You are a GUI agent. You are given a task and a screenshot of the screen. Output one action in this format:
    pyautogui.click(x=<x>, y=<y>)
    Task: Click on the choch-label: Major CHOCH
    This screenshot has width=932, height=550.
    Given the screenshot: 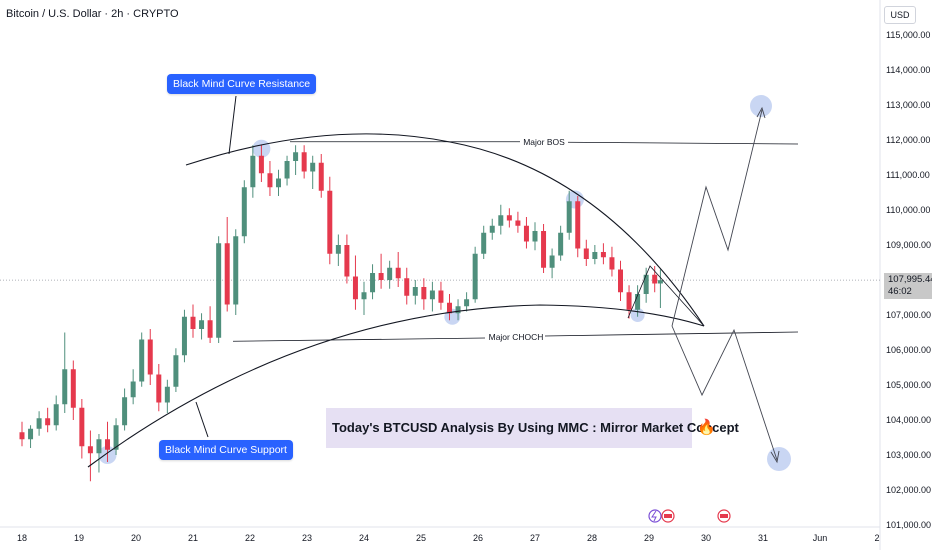 What is the action you would take?
    pyautogui.click(x=516, y=337)
    